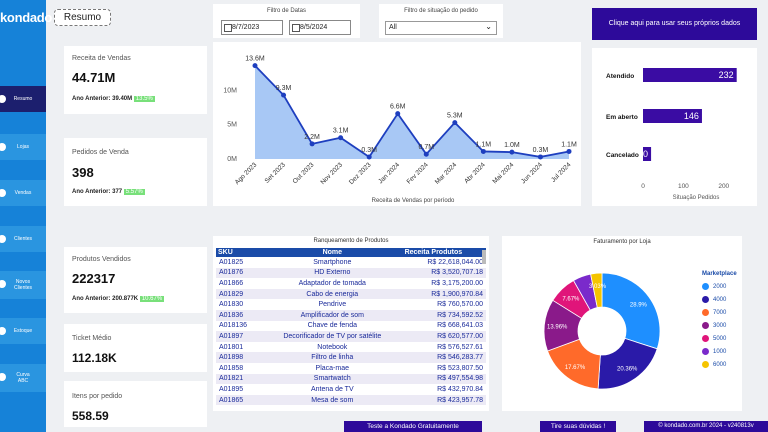 This screenshot has height=432, width=768. Describe the element at coordinates (690, 75) in the screenshot. I see `status-bar` at that location.